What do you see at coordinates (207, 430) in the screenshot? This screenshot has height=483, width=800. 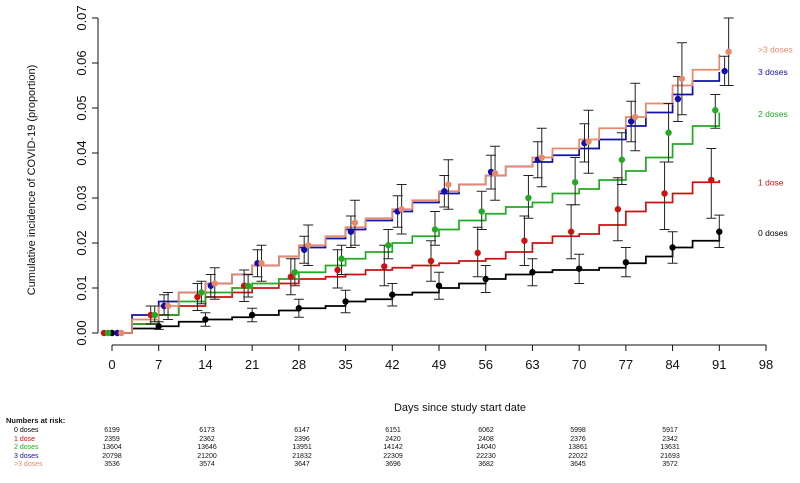 I see `risk-cell: 6173` at bounding box center [207, 430].